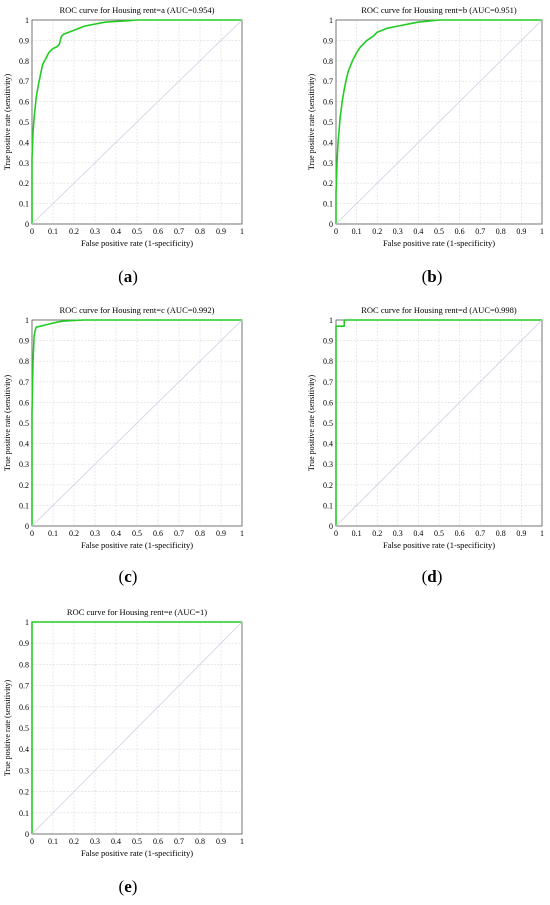 The height and width of the screenshot is (905, 550). Describe the element at coordinates (137, 545) in the screenshot. I see `x-axis-label-c: False positive rate (1-specificity)` at that location.